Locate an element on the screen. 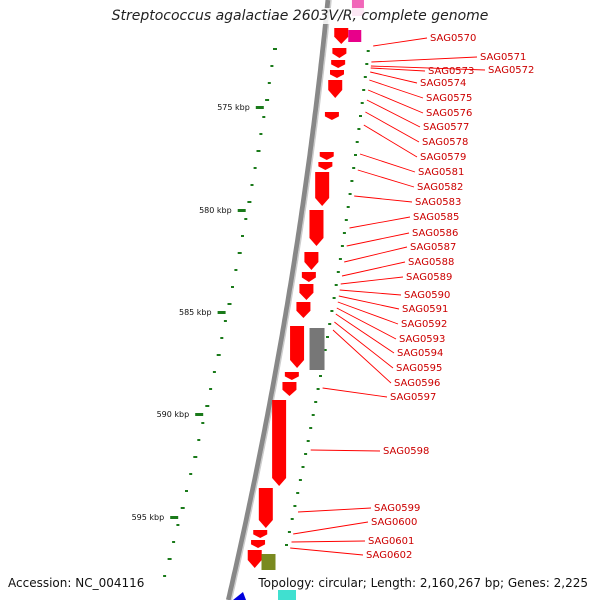  scale-label: 580 kbp is located at coordinates (215, 210).